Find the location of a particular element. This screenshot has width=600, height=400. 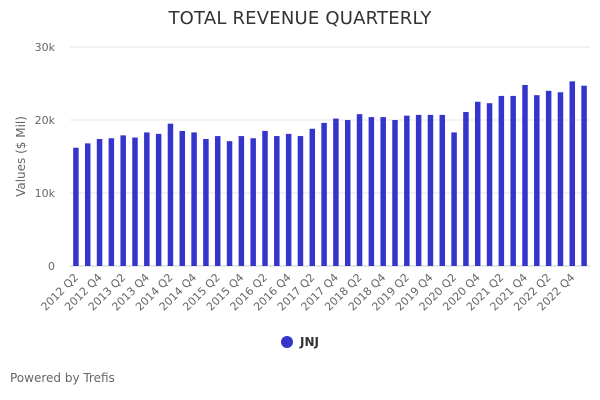

bar-2015-q3 is located at coordinates (229, 203).